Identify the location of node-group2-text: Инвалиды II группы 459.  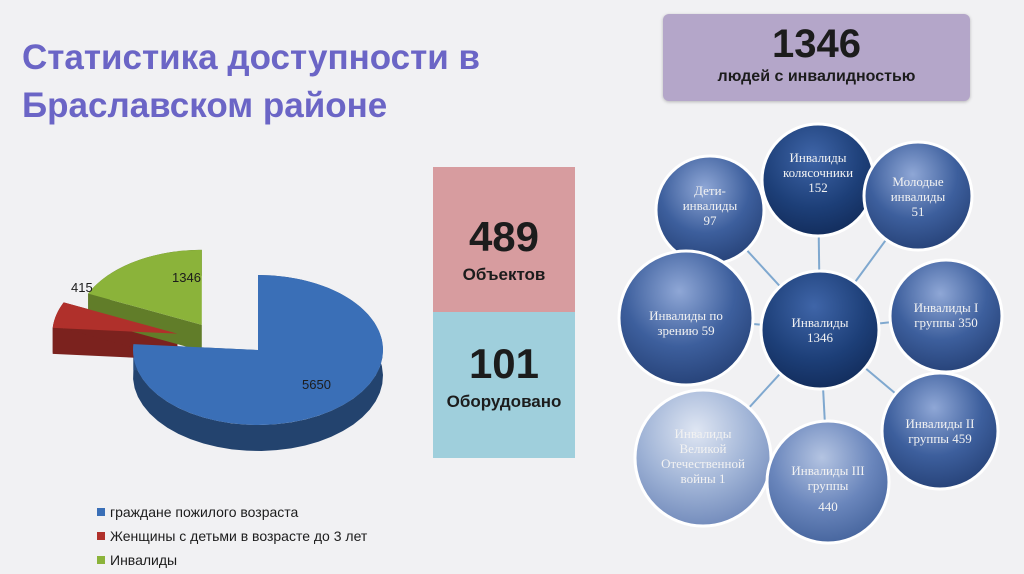
(940, 431).